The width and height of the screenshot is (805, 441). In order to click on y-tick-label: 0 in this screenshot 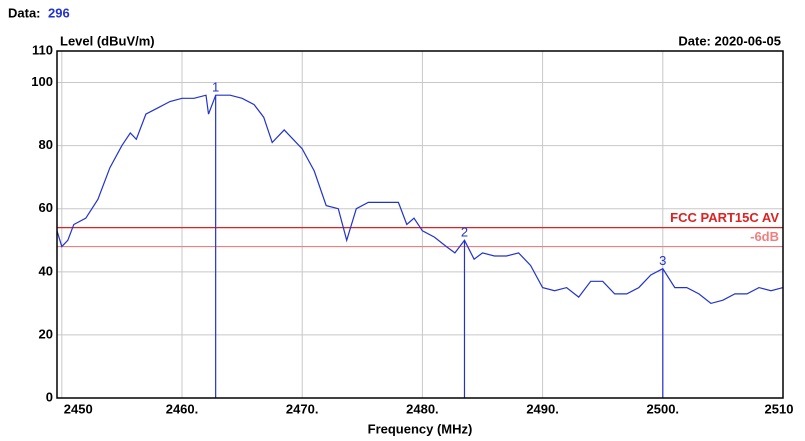, I will do `click(49, 396)`.